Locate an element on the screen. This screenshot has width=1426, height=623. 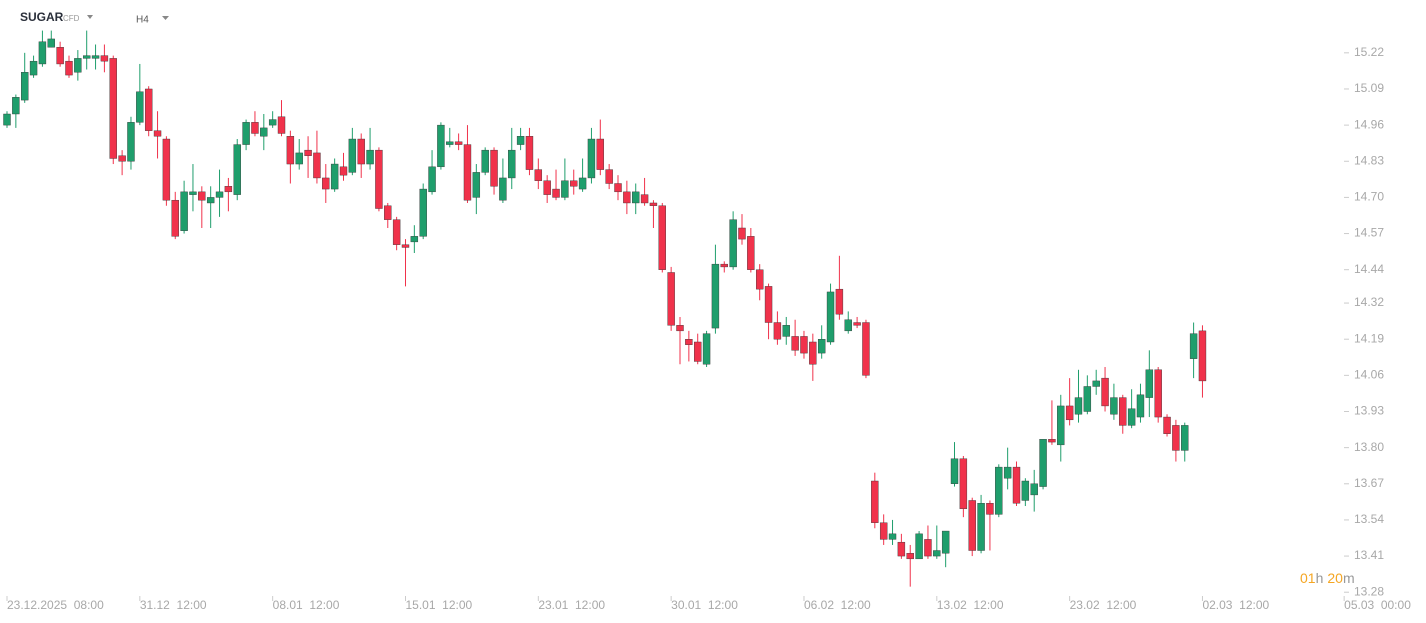
y-tick-label: 14.70 is located at coordinates (1369, 197).